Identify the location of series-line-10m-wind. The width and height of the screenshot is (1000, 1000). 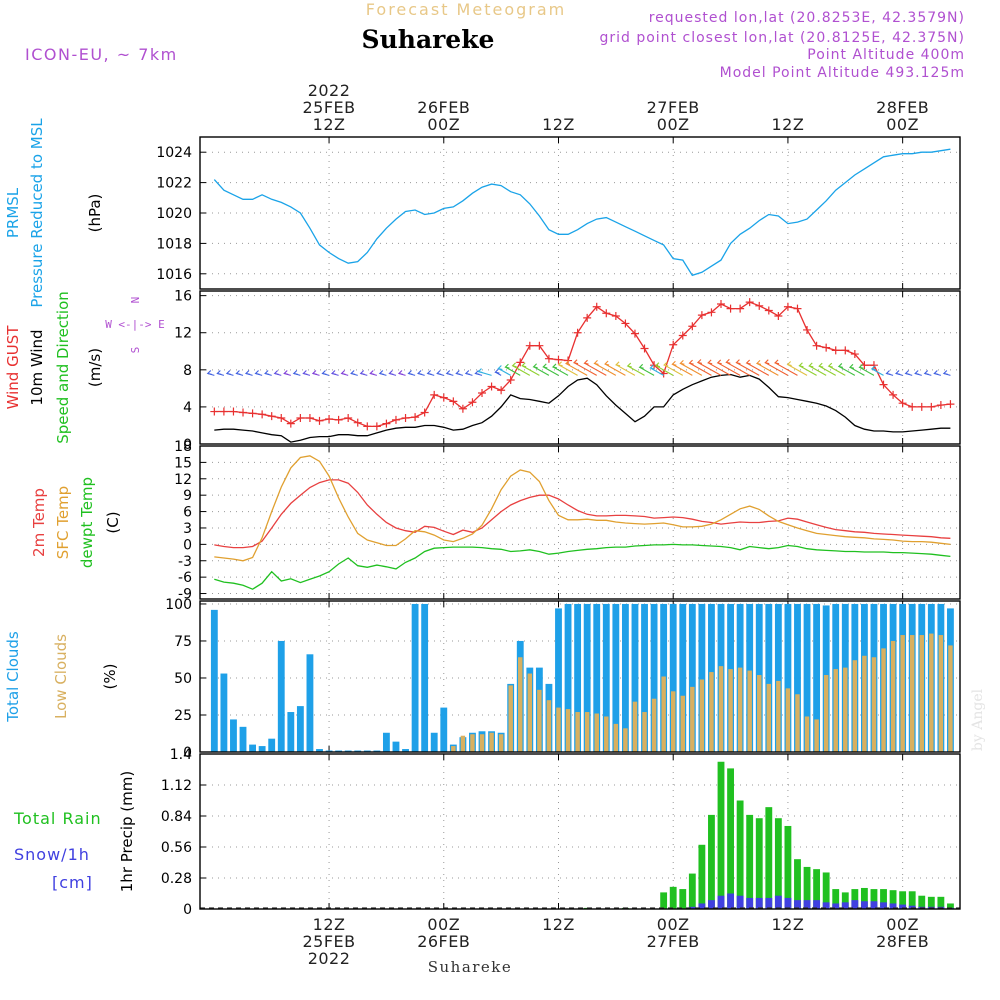
(582, 408).